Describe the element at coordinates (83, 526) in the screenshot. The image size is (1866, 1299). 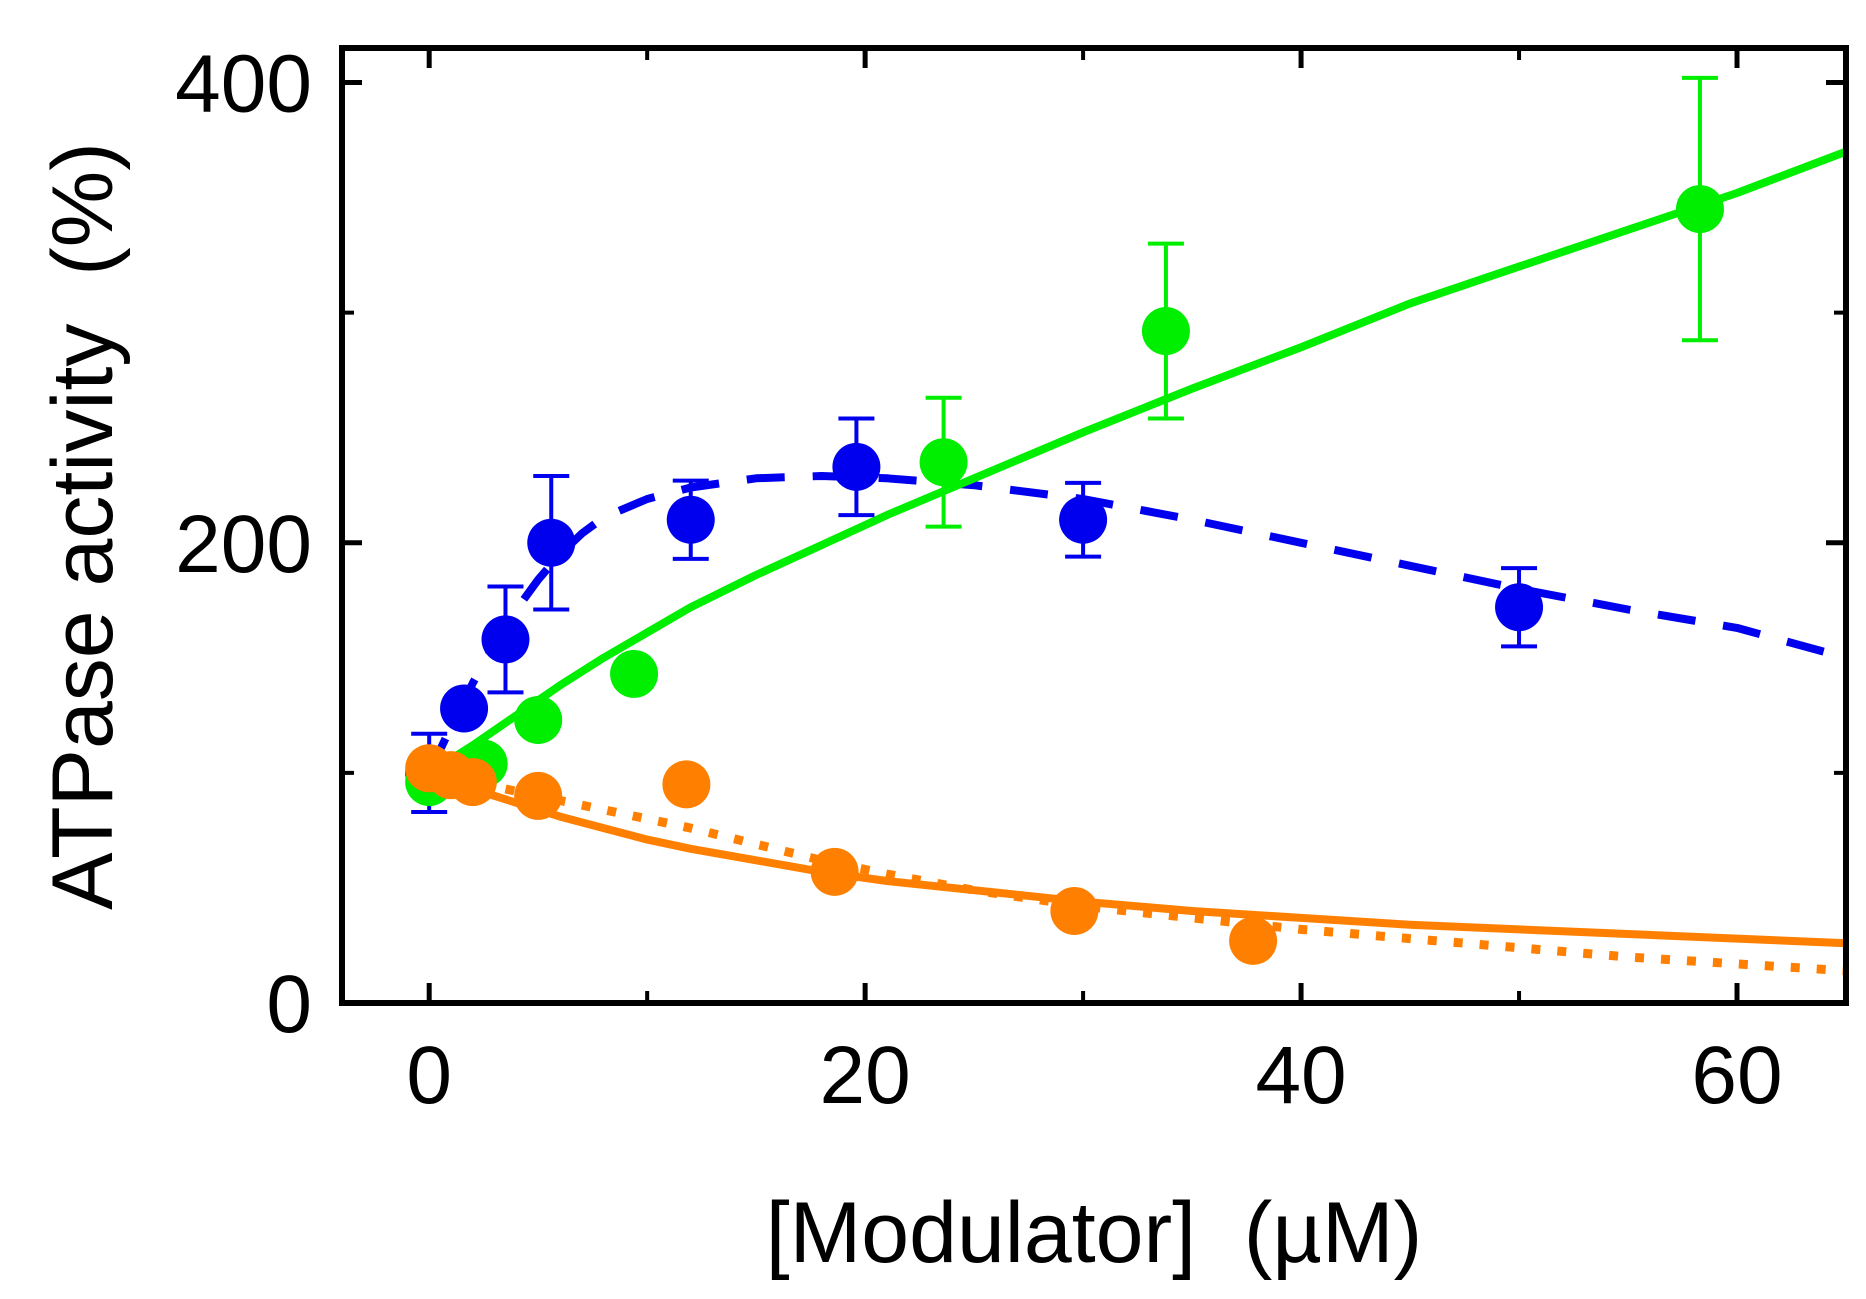
I see `y-axis-title: ATPase activity (%)` at that location.